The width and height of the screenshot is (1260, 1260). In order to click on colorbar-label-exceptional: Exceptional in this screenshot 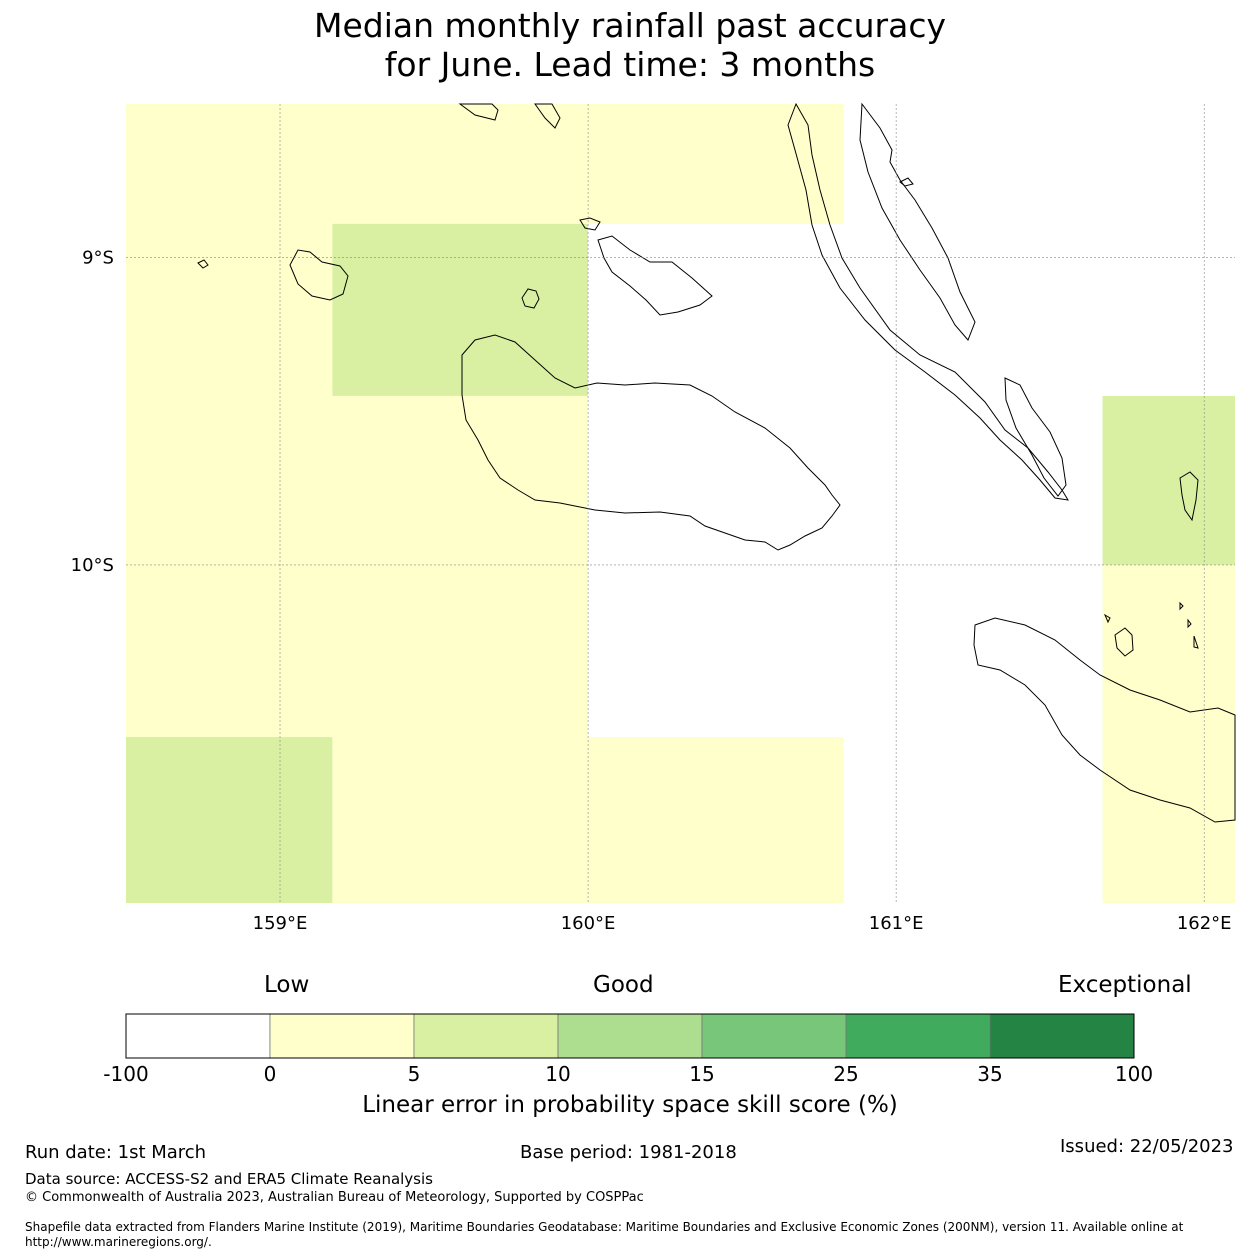, I will do `click(1125, 985)`.